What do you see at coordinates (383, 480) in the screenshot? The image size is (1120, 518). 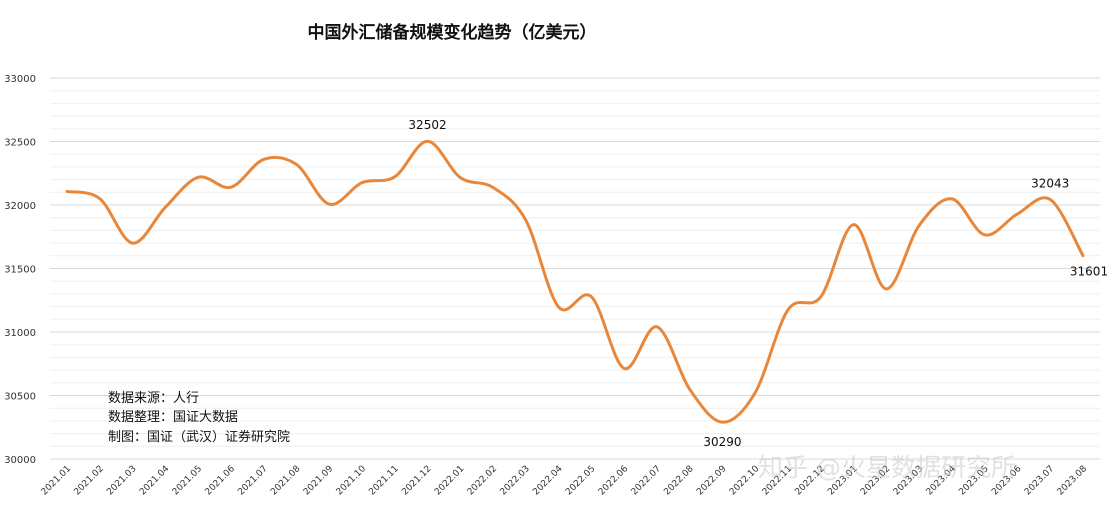 I see `x-tick-label: 2021.11` at bounding box center [383, 480].